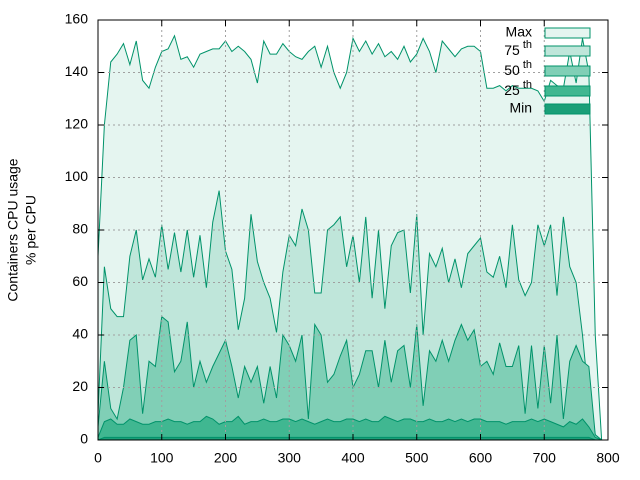 The image size is (640, 480). I want to click on area, so click(349, 428).